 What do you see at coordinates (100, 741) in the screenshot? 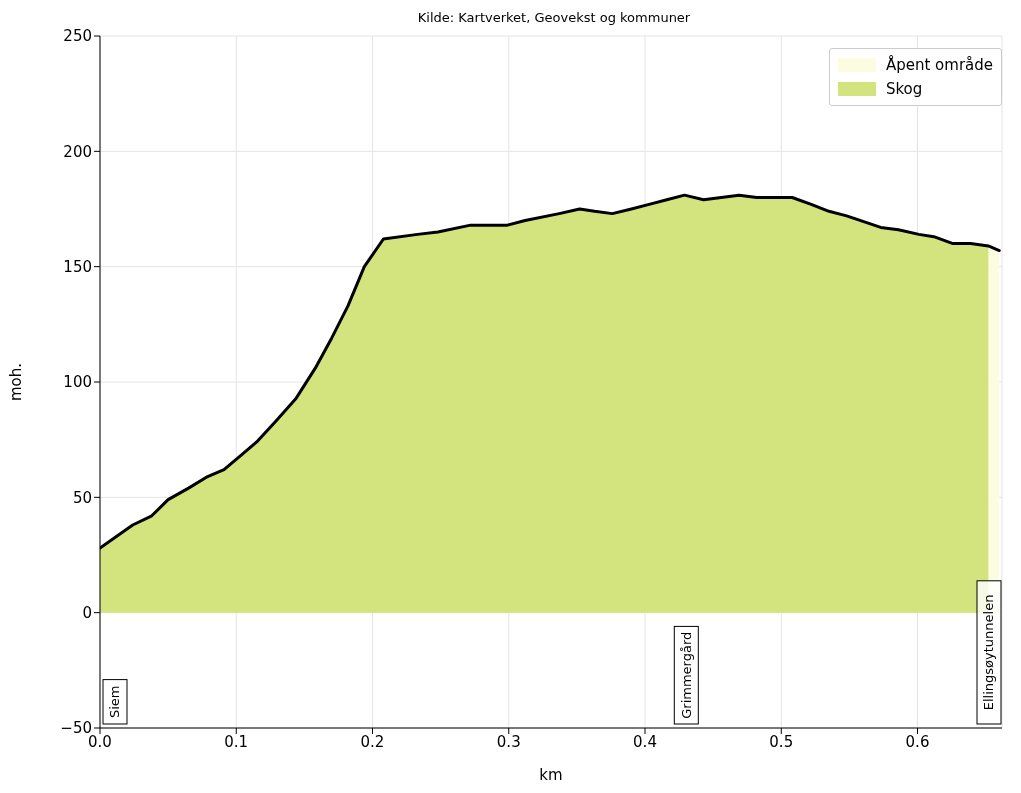
I see `x-tick-label: 0.0` at bounding box center [100, 741].